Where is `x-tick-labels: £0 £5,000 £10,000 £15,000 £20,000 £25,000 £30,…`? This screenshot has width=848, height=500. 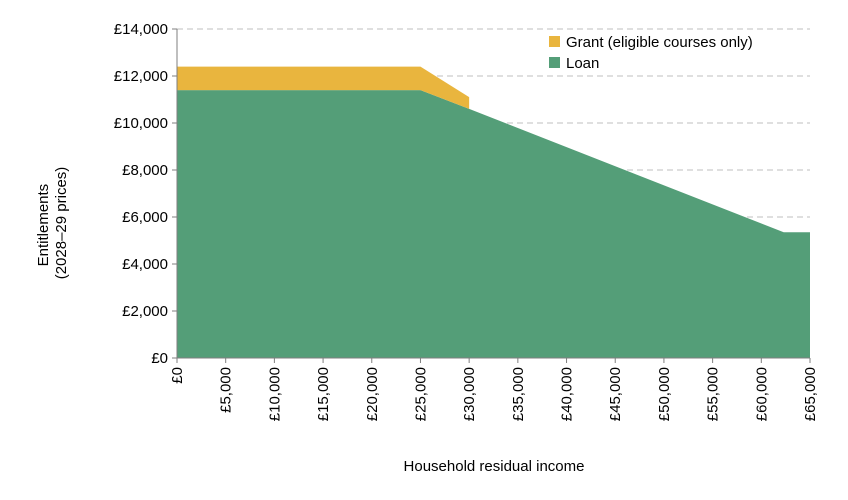
x-tick-labels: £0 £5,000 £10,000 £15,000 £20,000 £25,000 £30,… is located at coordinates (494, 394).